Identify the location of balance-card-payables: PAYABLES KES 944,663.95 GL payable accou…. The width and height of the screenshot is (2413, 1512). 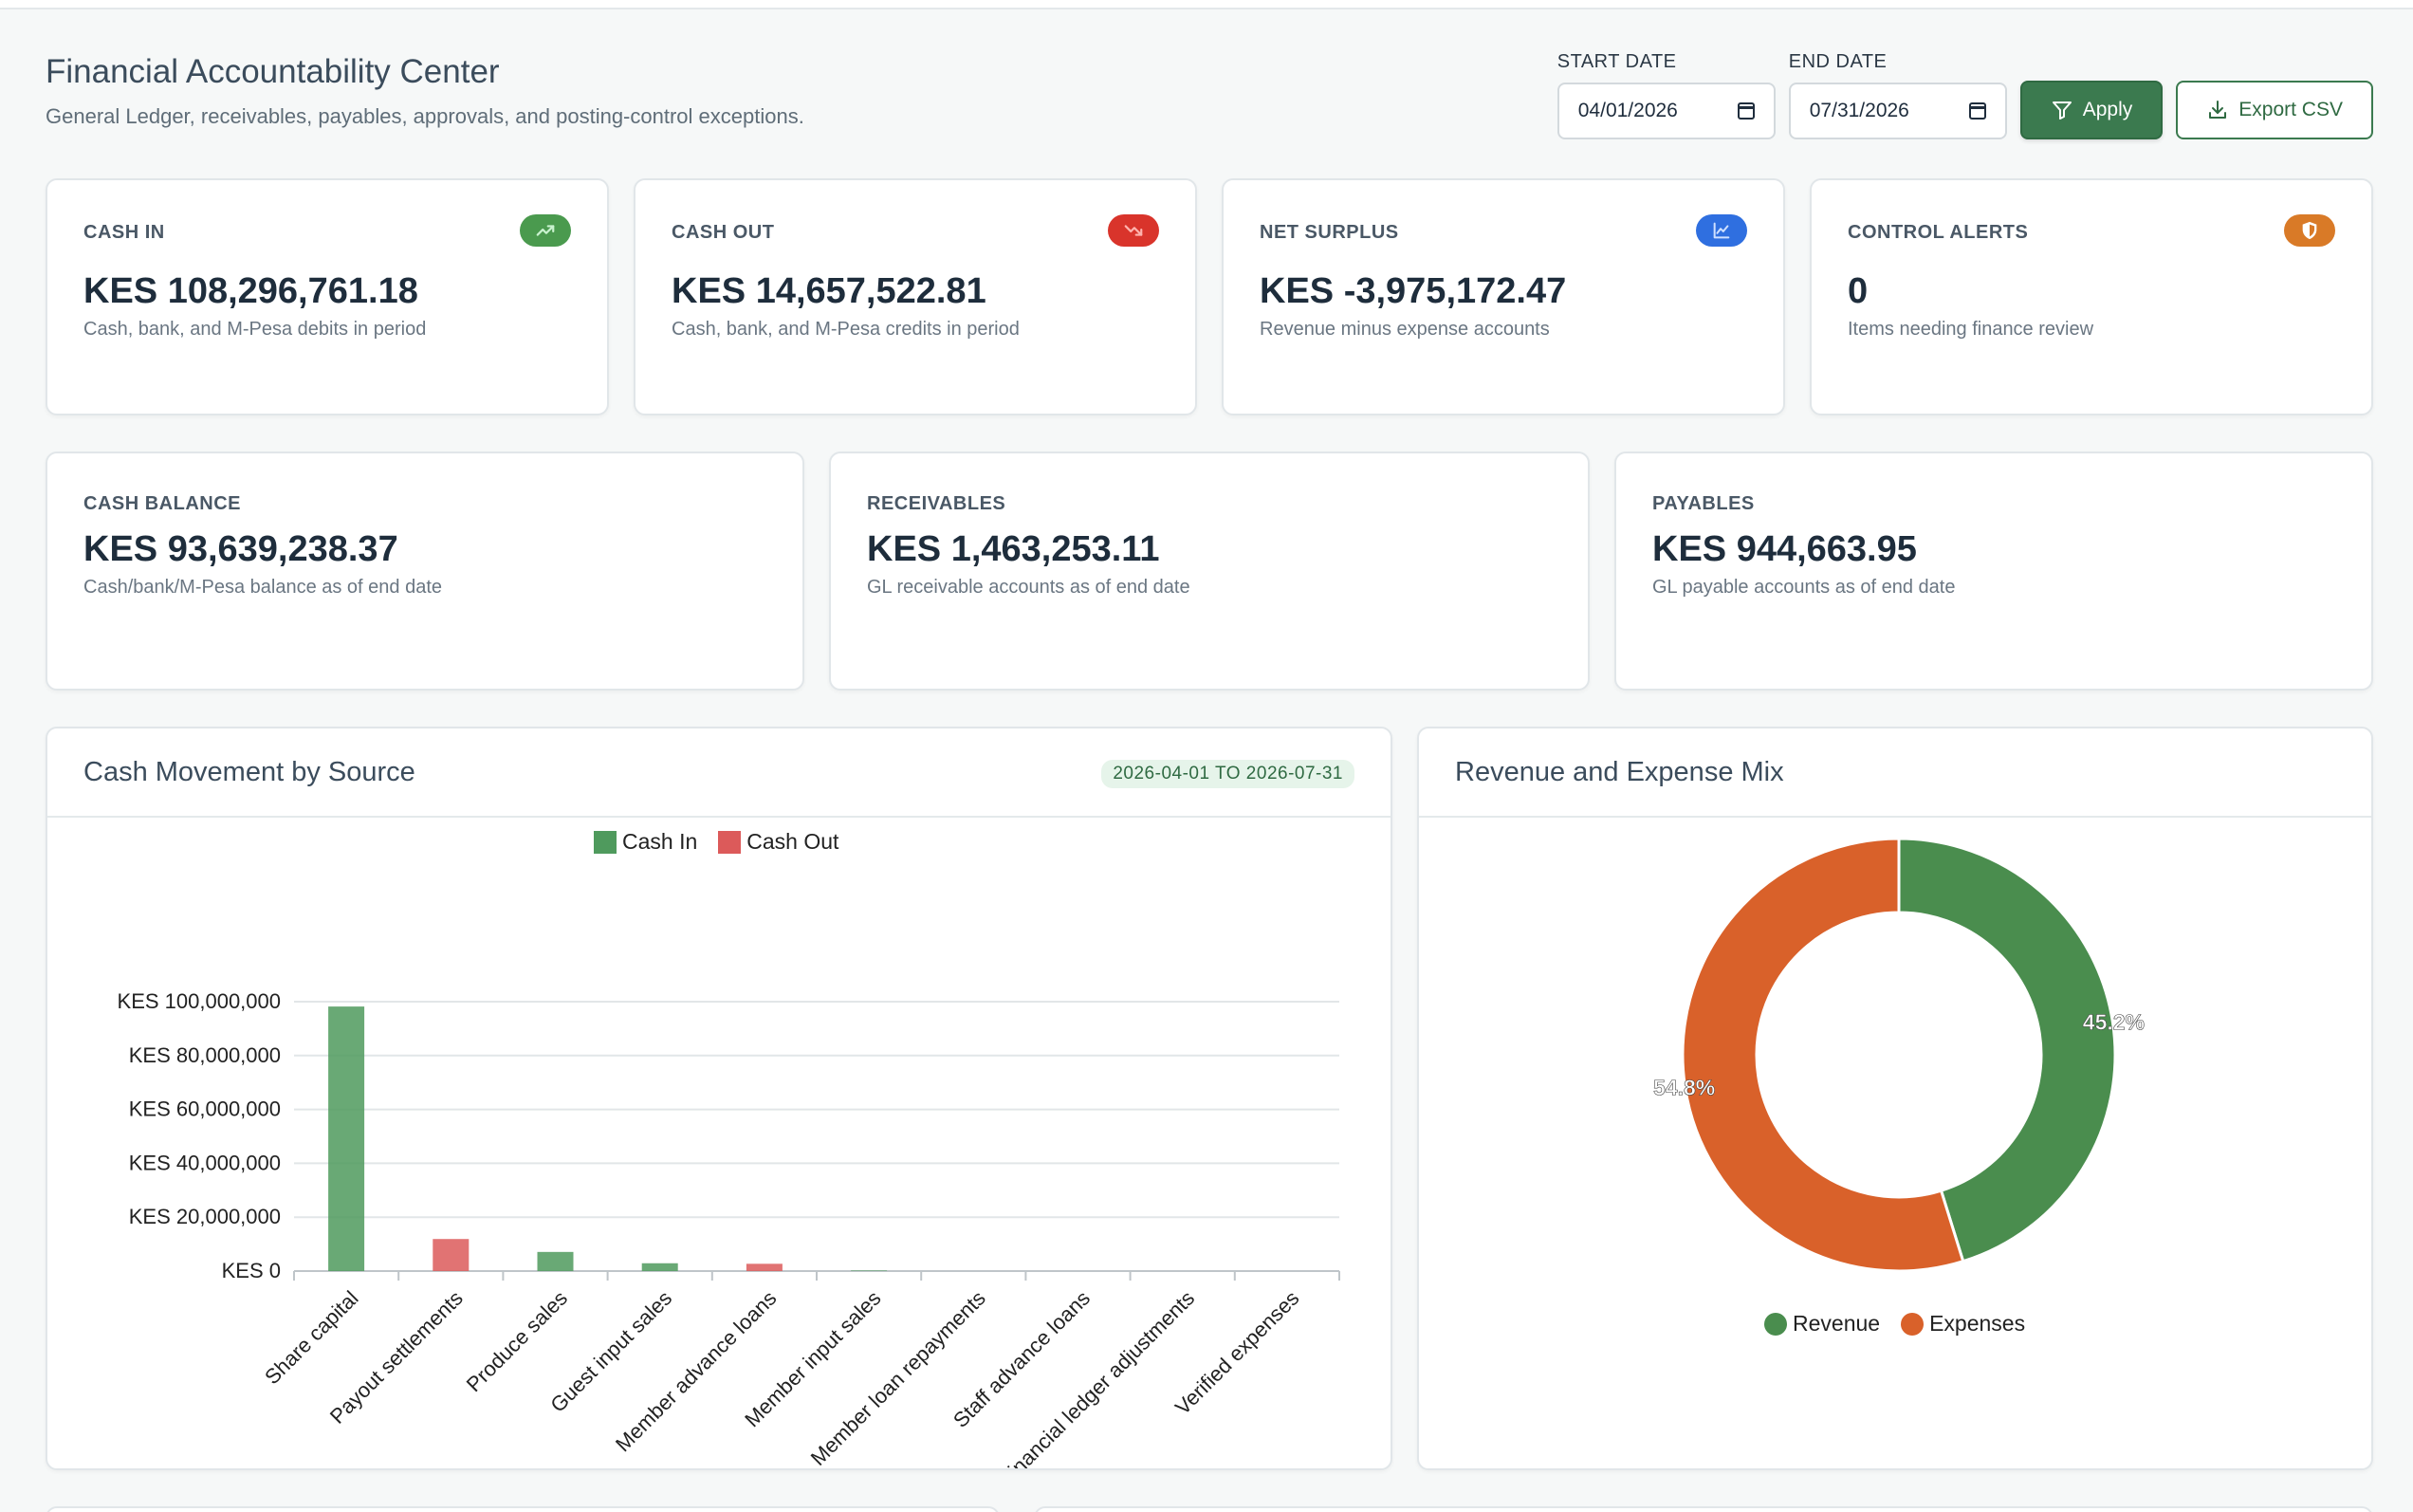
(1993, 571).